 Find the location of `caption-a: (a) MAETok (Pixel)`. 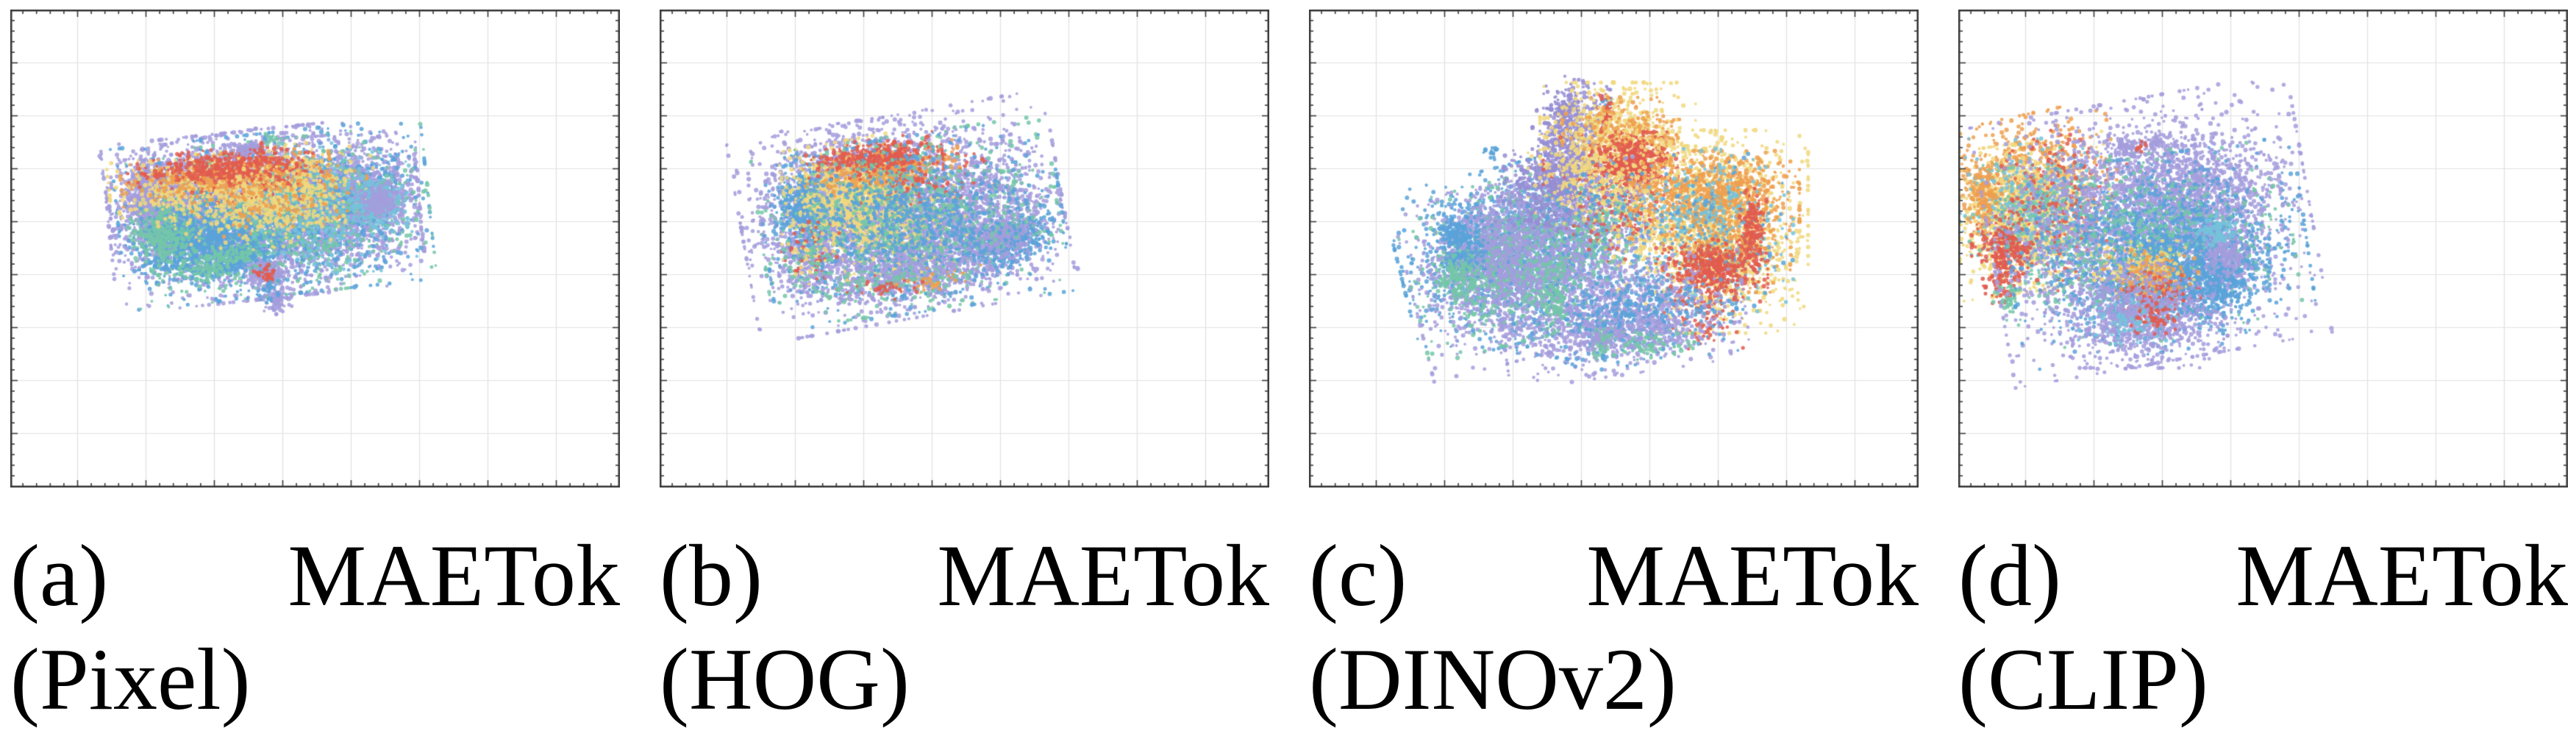

caption-a: (a) MAETok (Pixel) is located at coordinates (315, 628).